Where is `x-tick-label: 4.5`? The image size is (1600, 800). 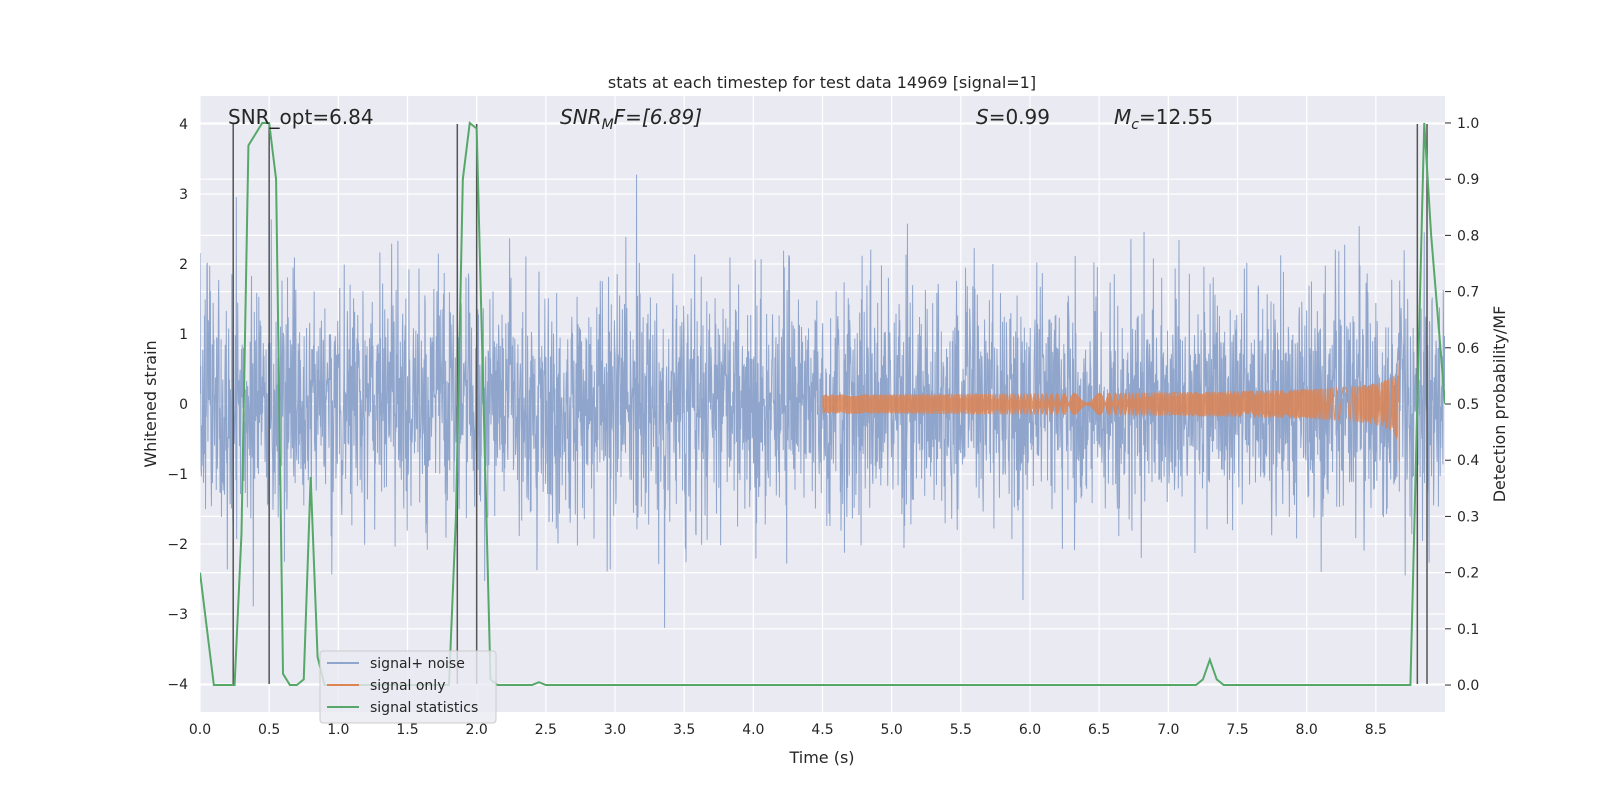
x-tick-label: 4.5 is located at coordinates (822, 730).